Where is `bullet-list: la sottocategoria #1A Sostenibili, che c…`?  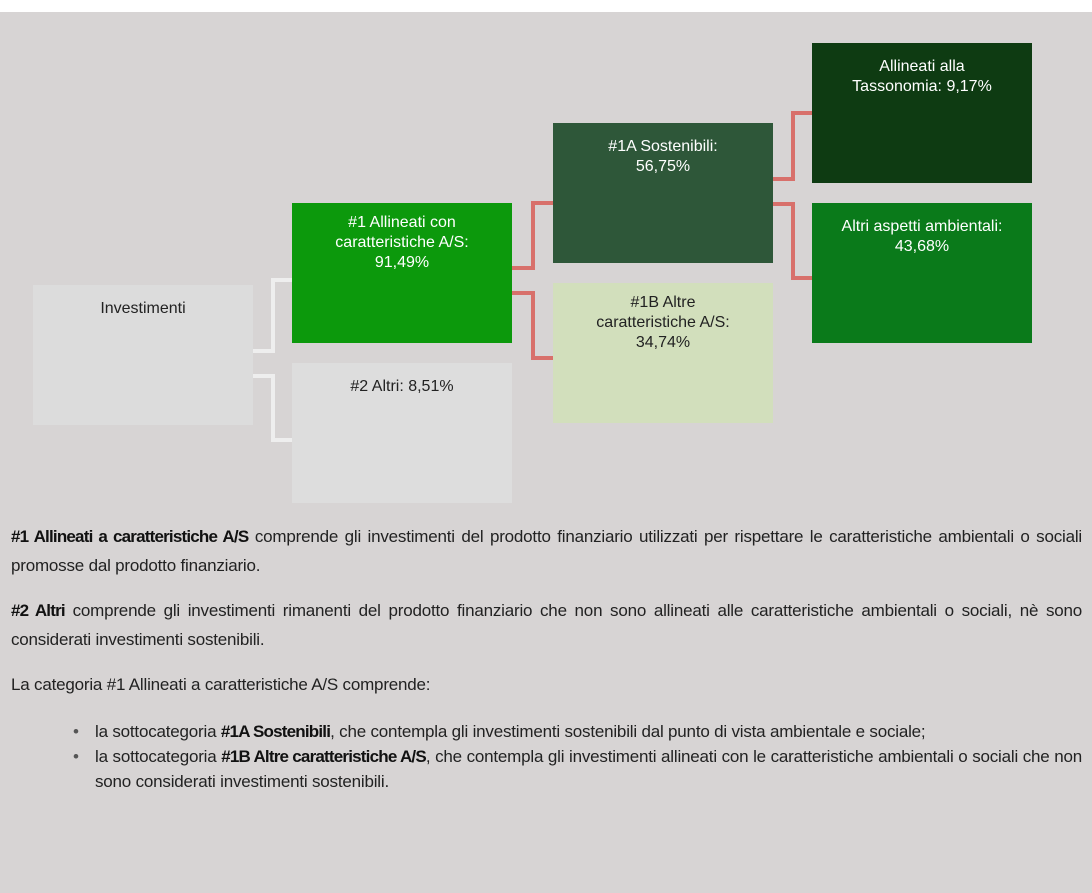 bullet-list: la sottocategoria #1A Sostenibili, che c… is located at coordinates (546, 756).